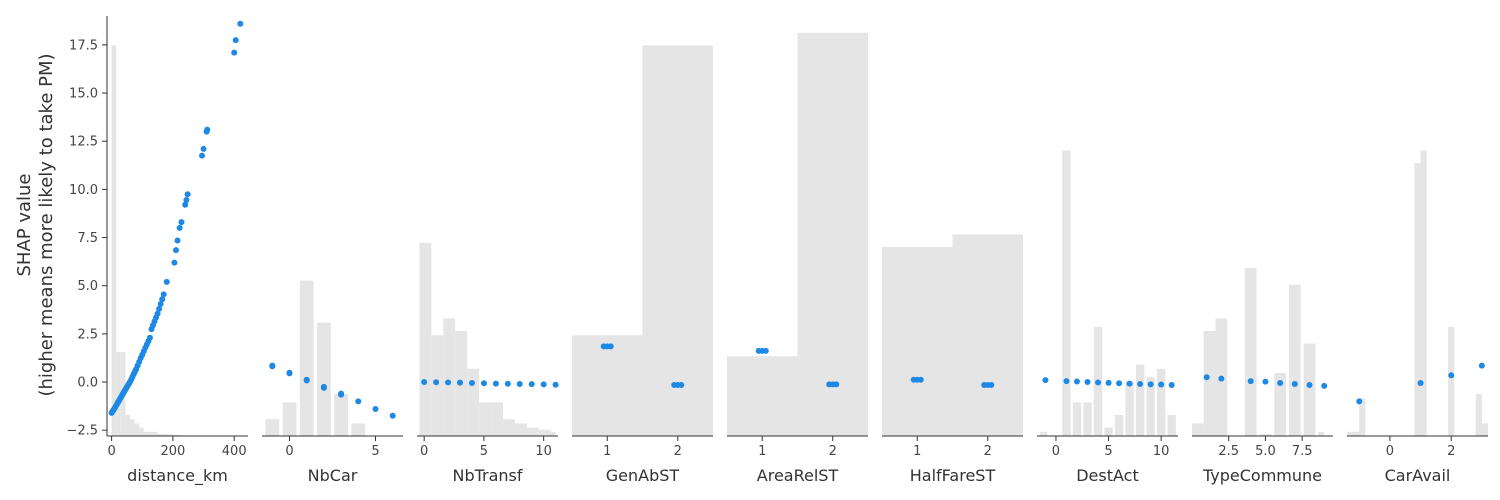  I want to click on y-axis: −2.5 0.0 2.5 5.0 7.5 10.0 12.5 15.0 17.5, so click(87, 227).